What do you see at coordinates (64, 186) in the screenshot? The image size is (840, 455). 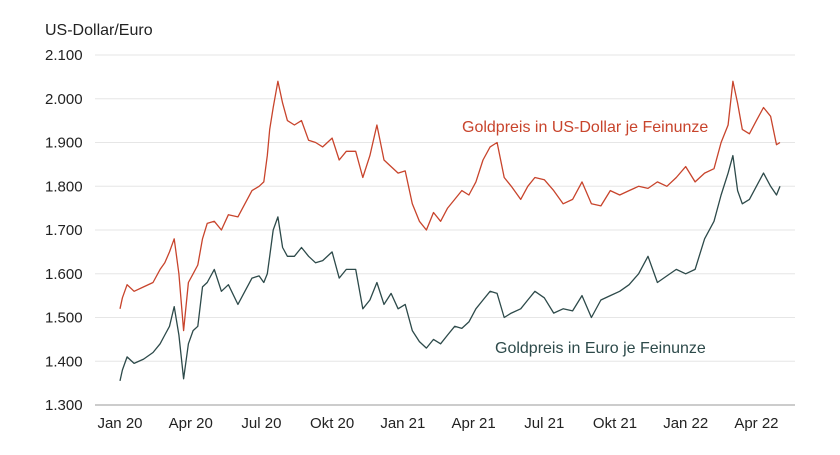 I see `y-tick-label: 1.800` at bounding box center [64, 186].